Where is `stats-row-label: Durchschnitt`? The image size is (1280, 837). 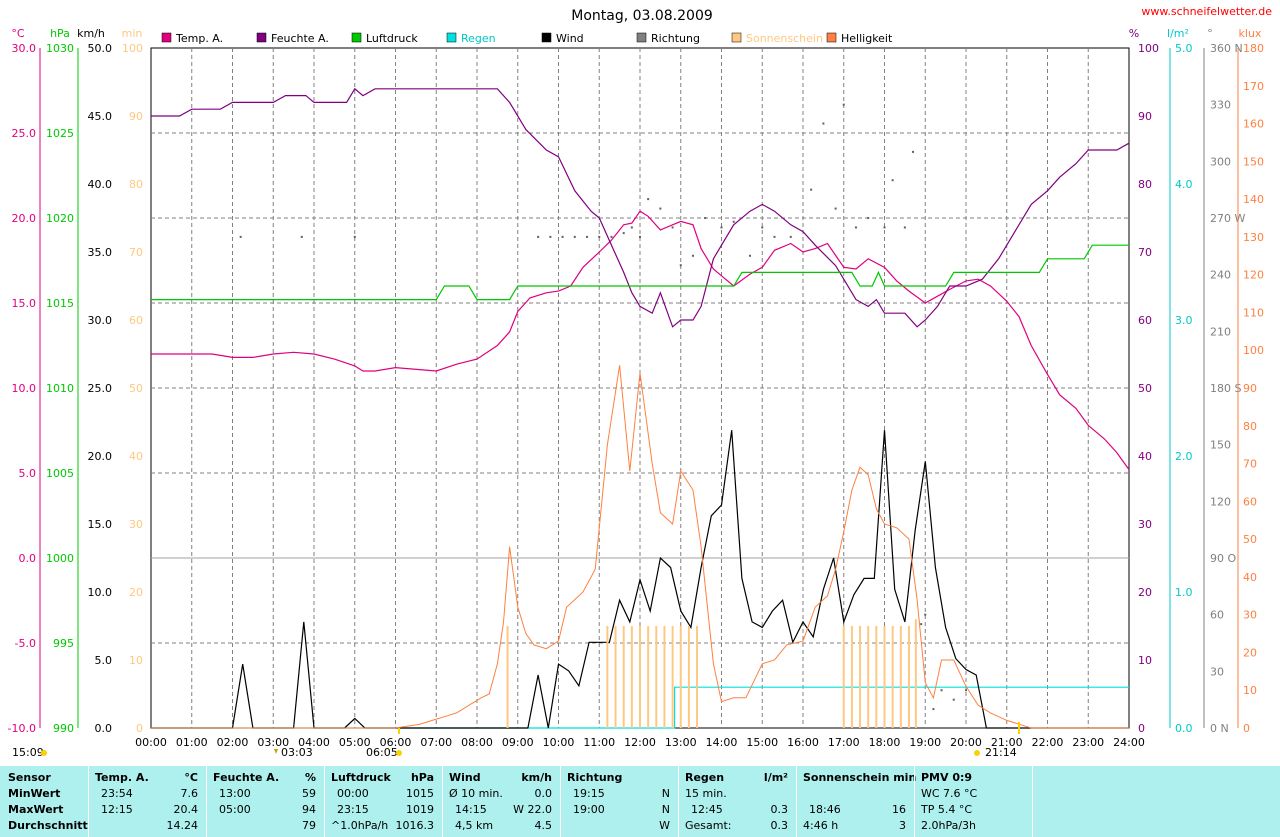 stats-row-label: Durchschnitt is located at coordinates (48, 825).